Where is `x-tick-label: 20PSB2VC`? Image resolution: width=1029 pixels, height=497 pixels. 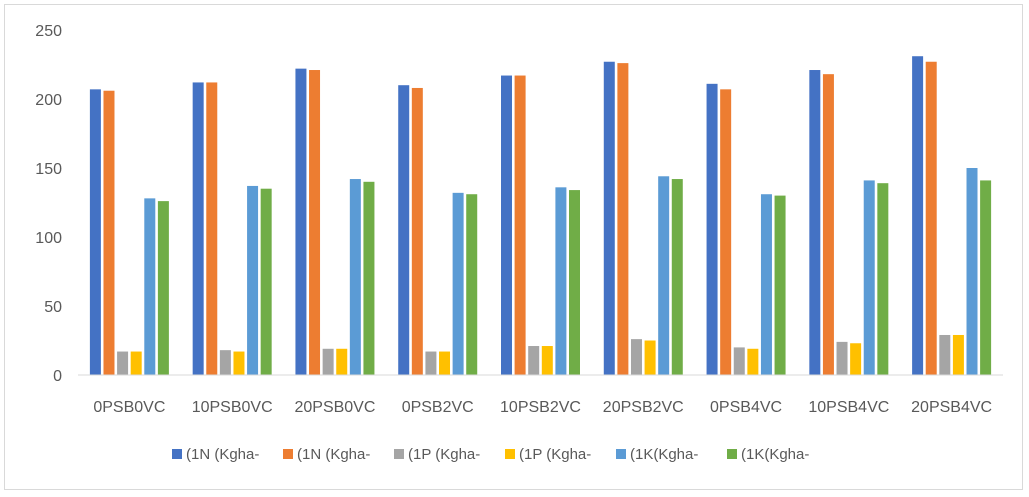 x-tick-label: 20PSB2VC is located at coordinates (643, 407).